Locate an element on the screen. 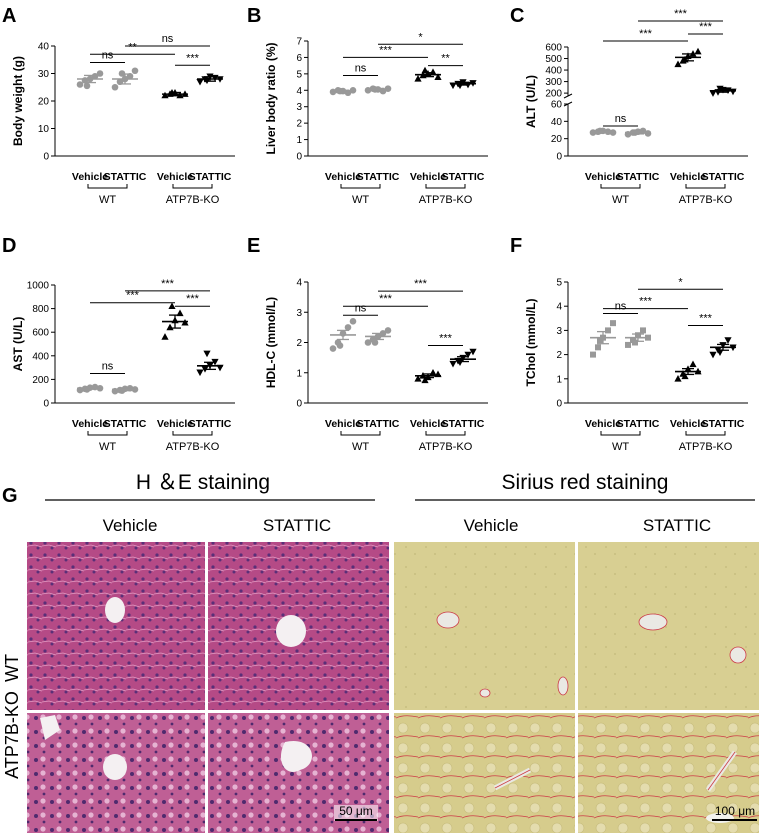 This screenshot has width=762, height=836. y-axis-label: AST (U/L) is located at coordinates (18, 344).